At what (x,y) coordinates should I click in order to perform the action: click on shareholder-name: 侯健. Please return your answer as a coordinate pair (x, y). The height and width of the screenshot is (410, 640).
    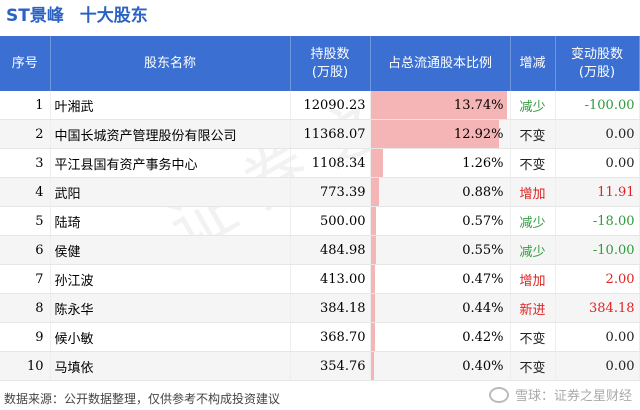
    Looking at the image, I should click on (170, 250).